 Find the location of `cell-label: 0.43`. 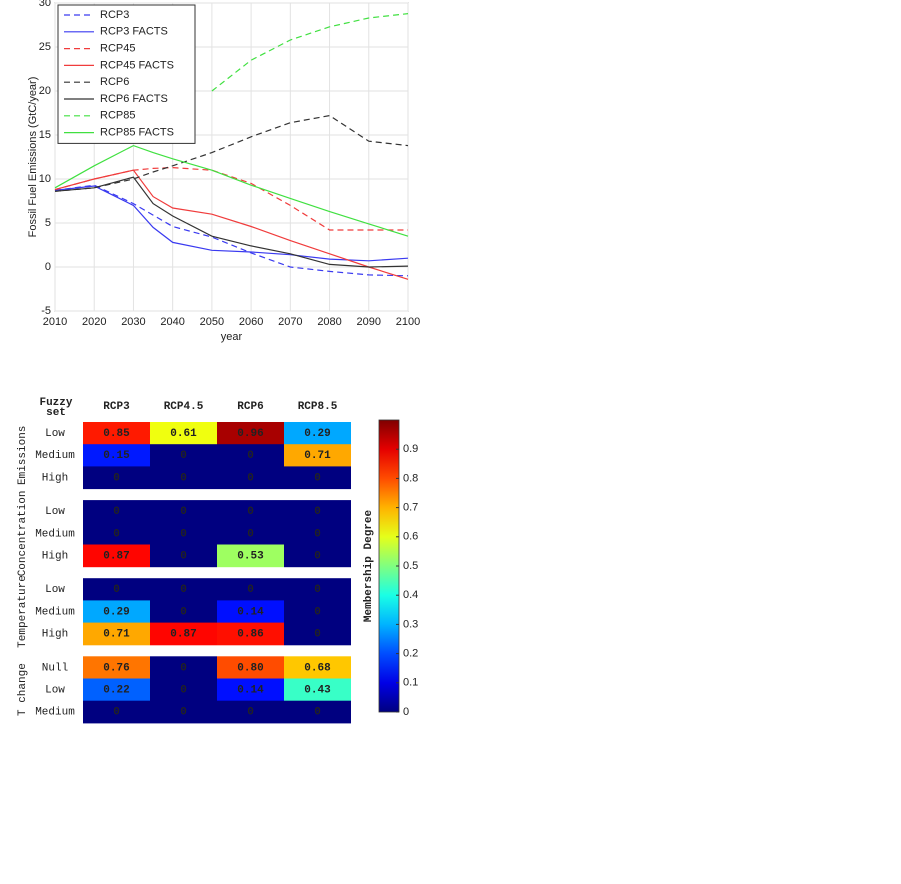

cell-label: 0.43 is located at coordinates (317, 691).